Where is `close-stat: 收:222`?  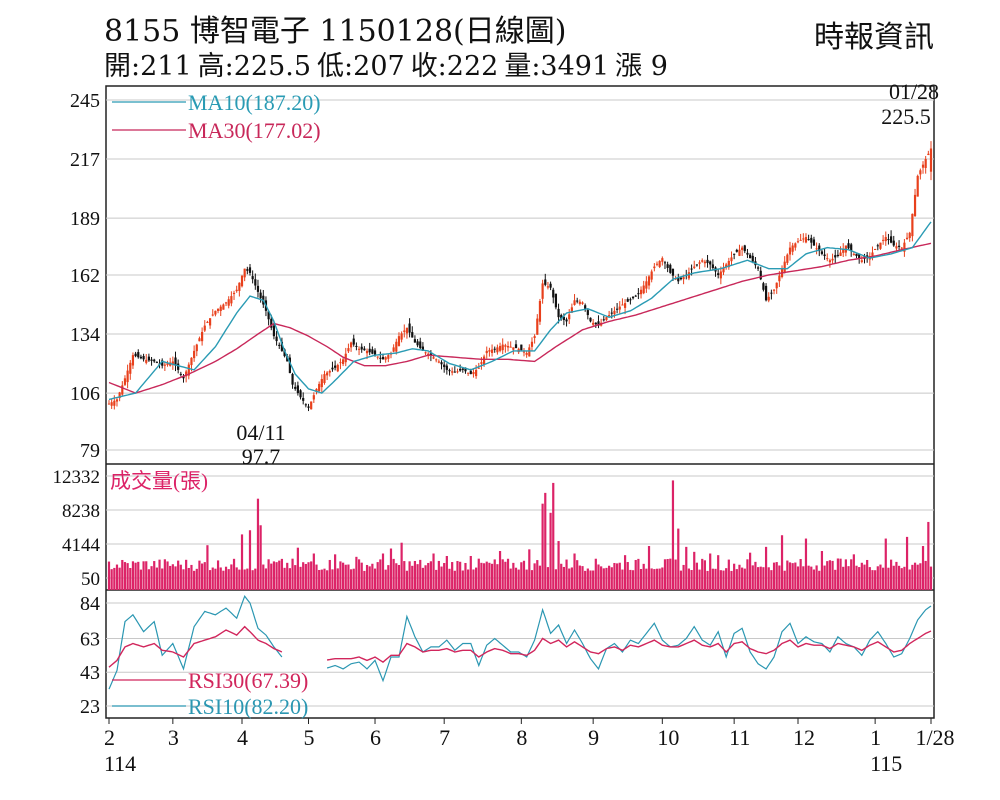
close-stat: 收:222 is located at coordinates (454, 66).